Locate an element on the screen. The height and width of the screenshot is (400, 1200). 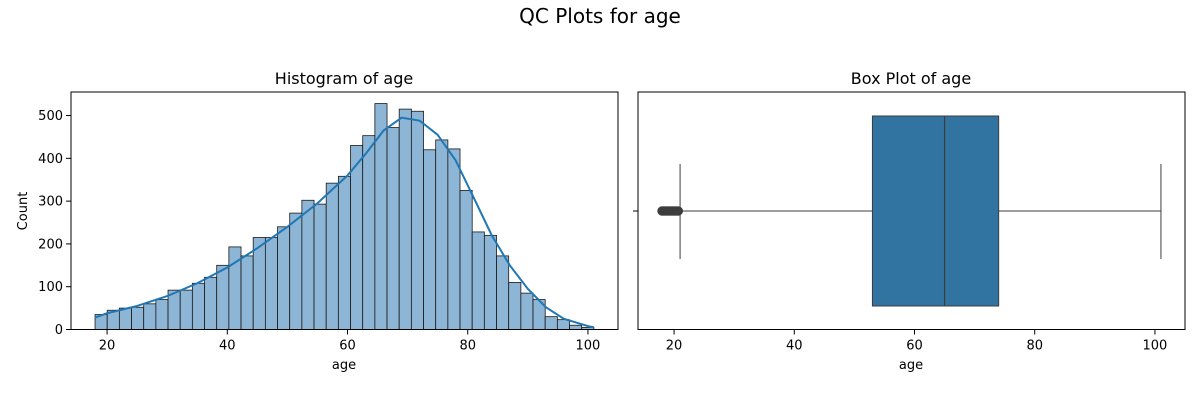
histogram-y-tick-label: 300 is located at coordinates (50, 202).